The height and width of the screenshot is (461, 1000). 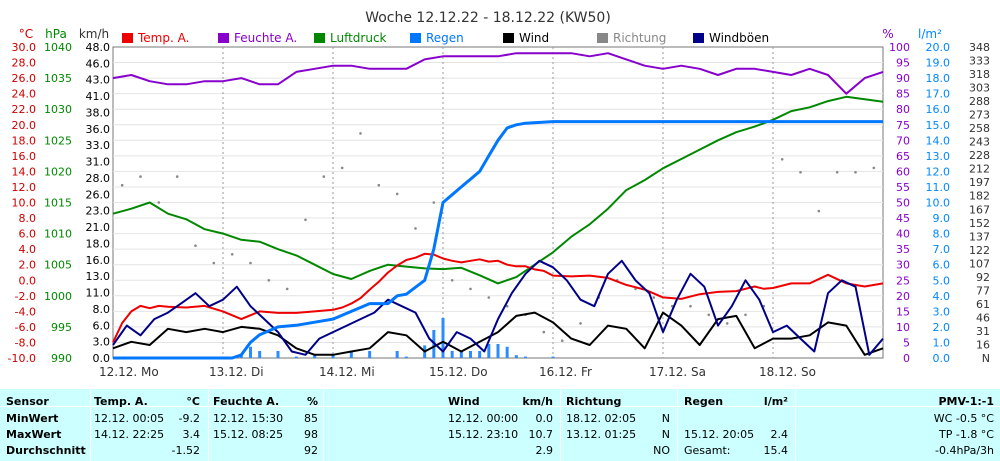 What do you see at coordinates (185, 450) in the screenshot?
I see `avg-temp-value: -1.52` at bounding box center [185, 450].